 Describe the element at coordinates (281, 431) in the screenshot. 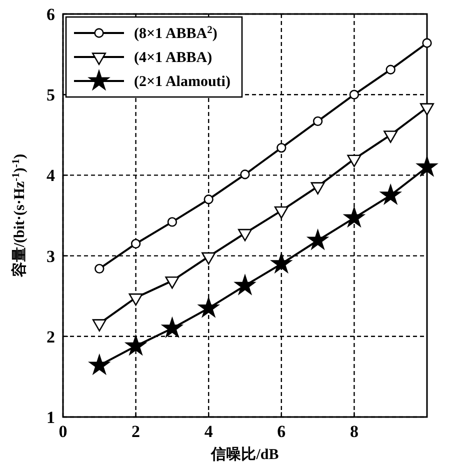

I see `x-tick-label: 6` at that location.